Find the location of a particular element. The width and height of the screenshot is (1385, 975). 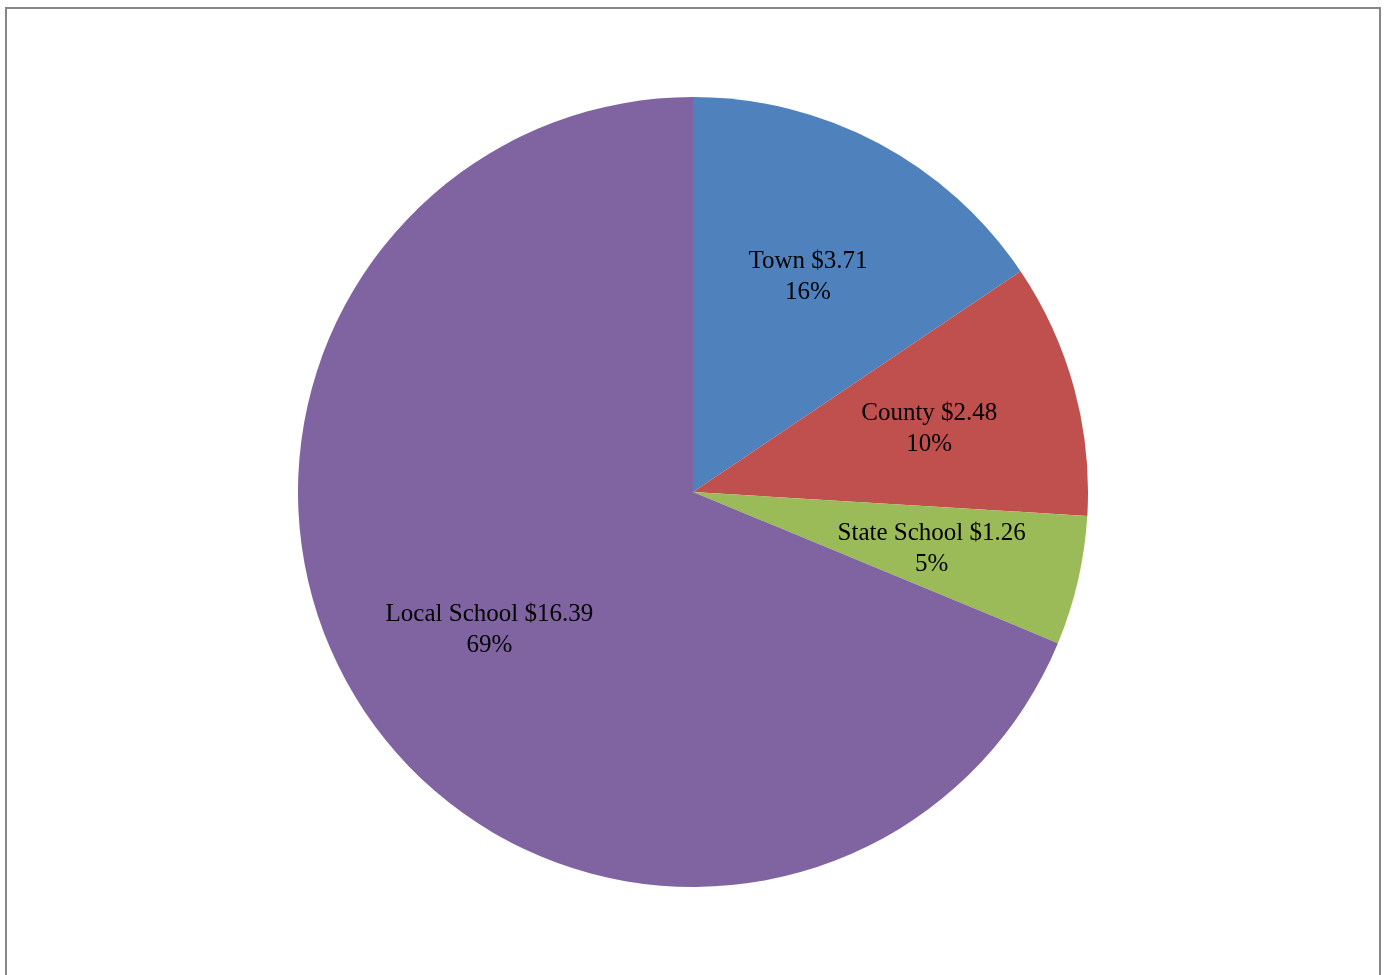

slice-label: State School $1.26 5% is located at coordinates (931, 546).